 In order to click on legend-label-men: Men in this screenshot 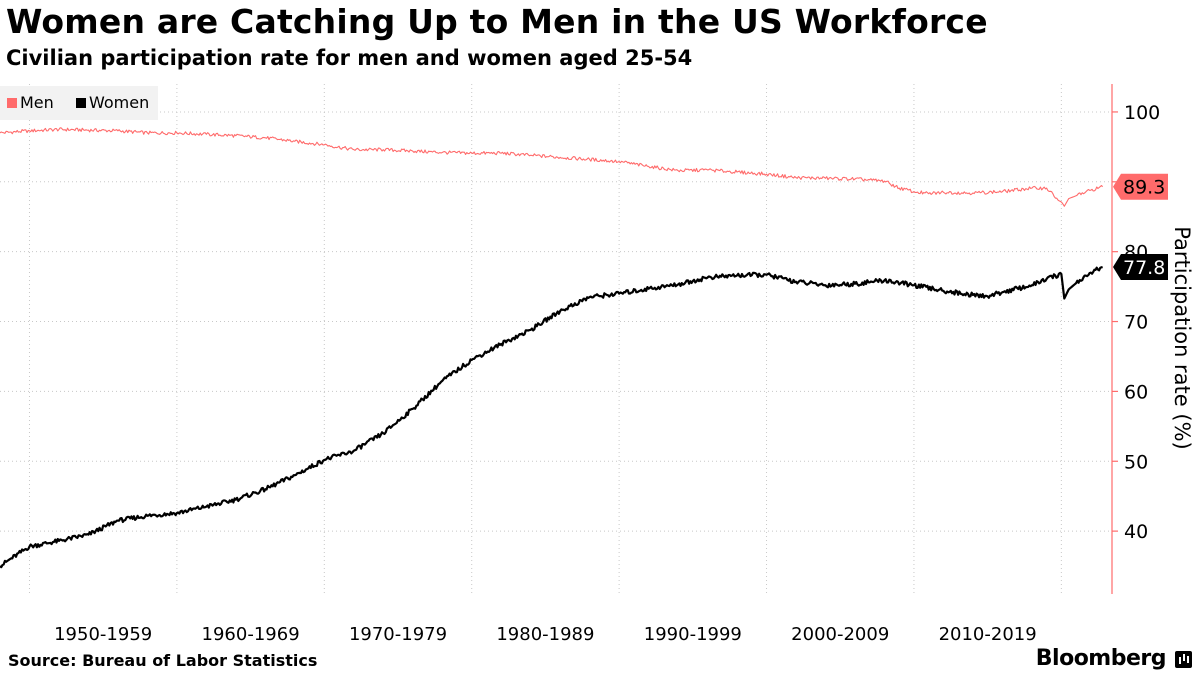, I will do `click(37, 102)`.